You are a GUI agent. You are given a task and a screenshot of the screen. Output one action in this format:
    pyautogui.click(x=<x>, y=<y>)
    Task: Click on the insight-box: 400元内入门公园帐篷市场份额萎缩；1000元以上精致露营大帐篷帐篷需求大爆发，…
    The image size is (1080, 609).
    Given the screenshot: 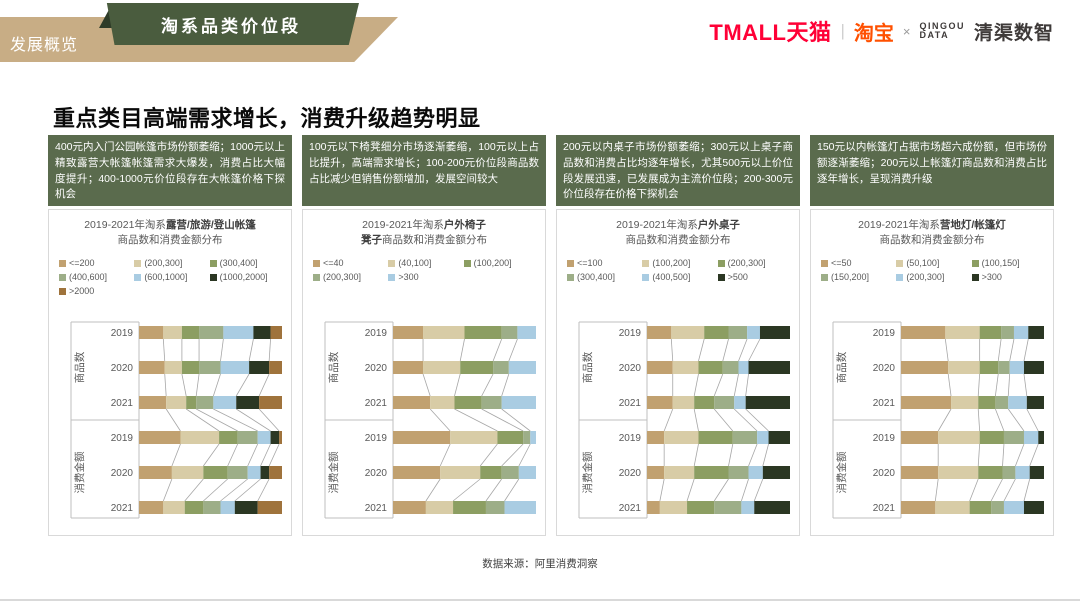 What is the action you would take?
    pyautogui.click(x=170, y=170)
    